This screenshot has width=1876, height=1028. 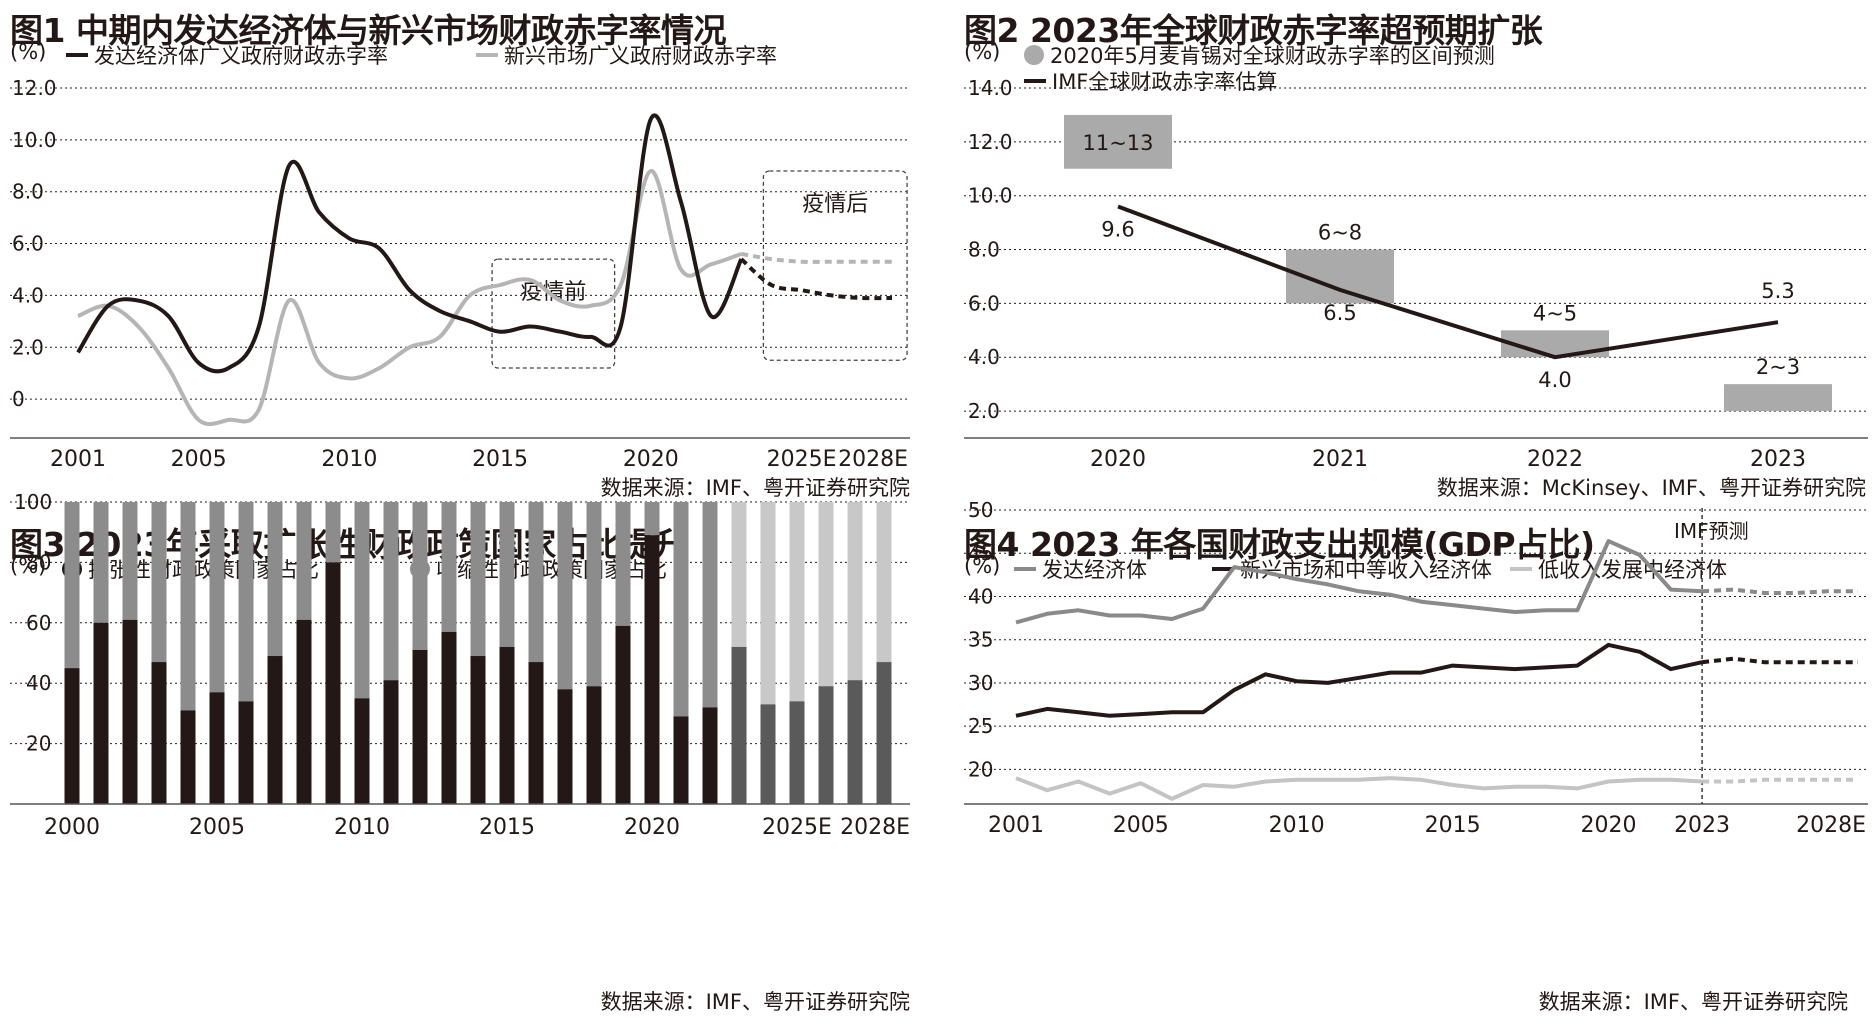 I want to click on legend-item-advanced: 发达经济体广义政府财政赤字率, so click(x=227, y=55).